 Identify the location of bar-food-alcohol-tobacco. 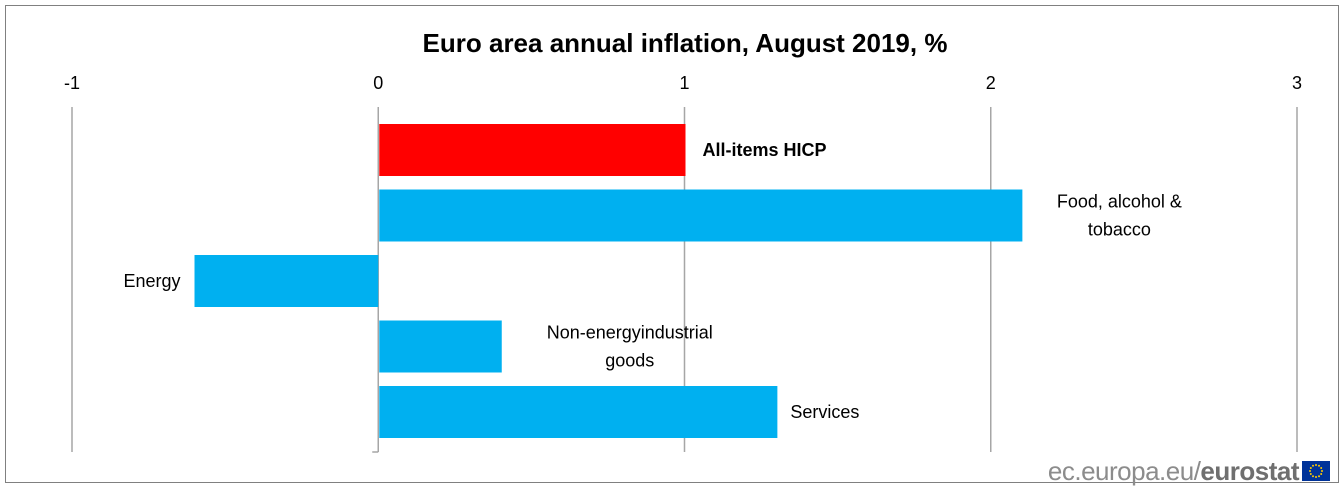
(701, 215).